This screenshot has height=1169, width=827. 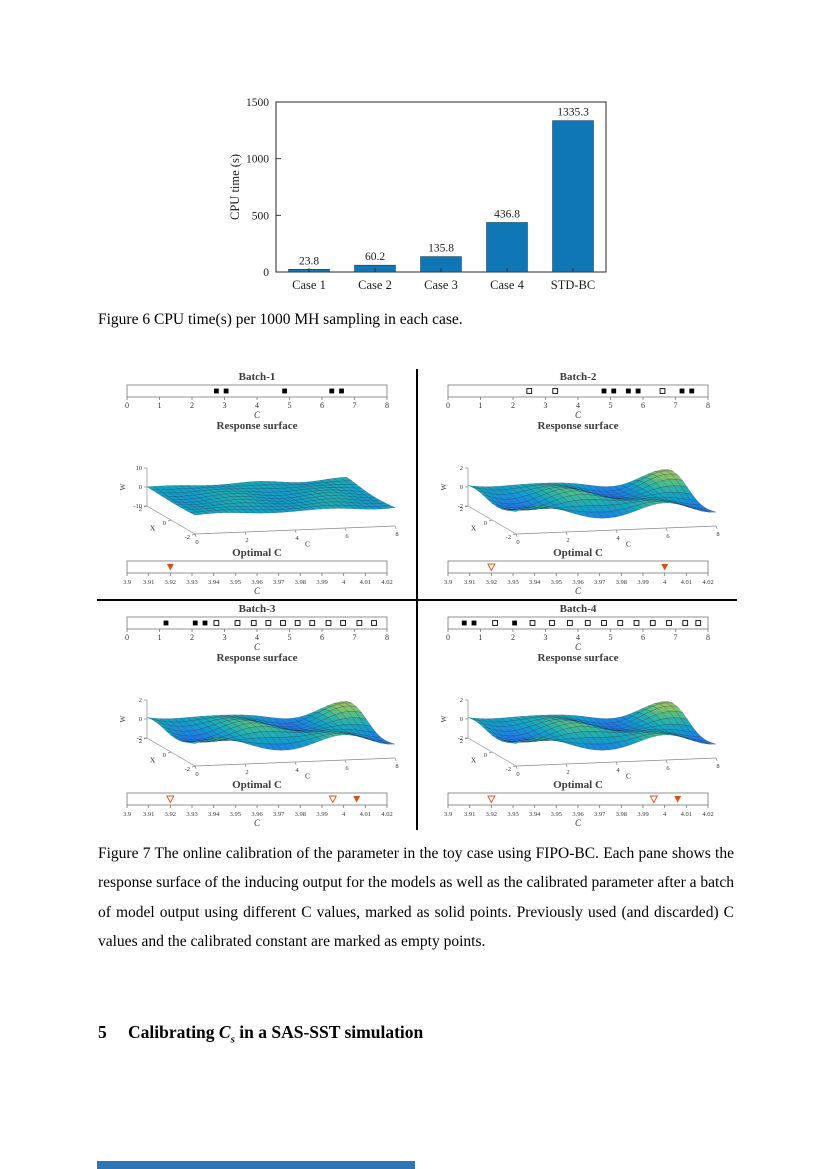 I want to click on svg-text: 60.2, so click(x=375, y=257).